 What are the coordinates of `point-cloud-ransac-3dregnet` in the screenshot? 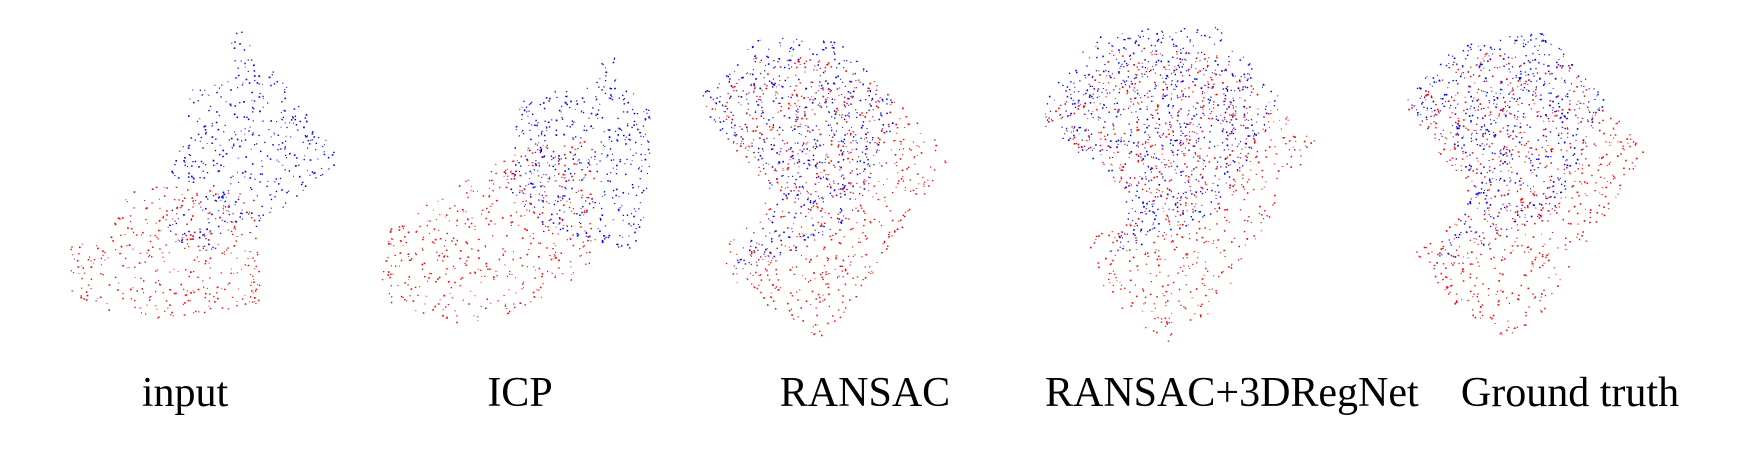 It's located at (1180, 184).